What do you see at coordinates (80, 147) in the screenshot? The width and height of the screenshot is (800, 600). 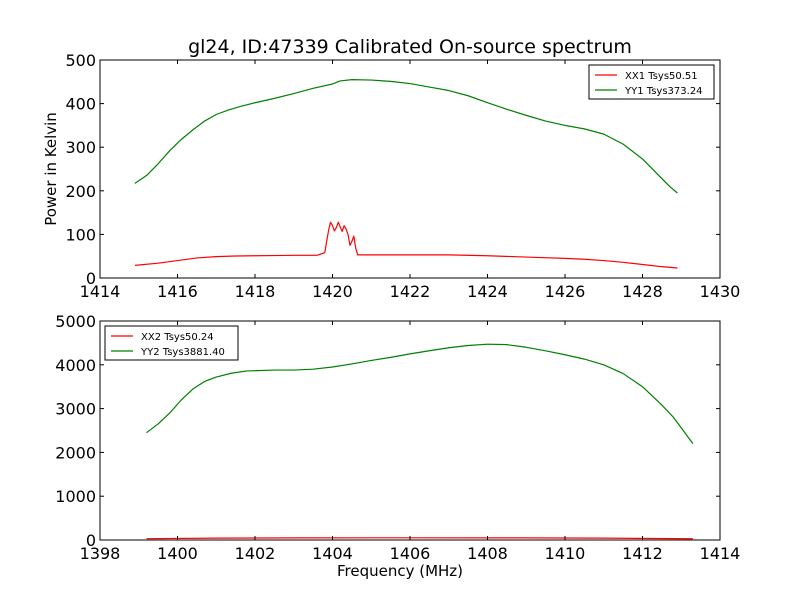 I see `y-tick-label: 300` at bounding box center [80, 147].